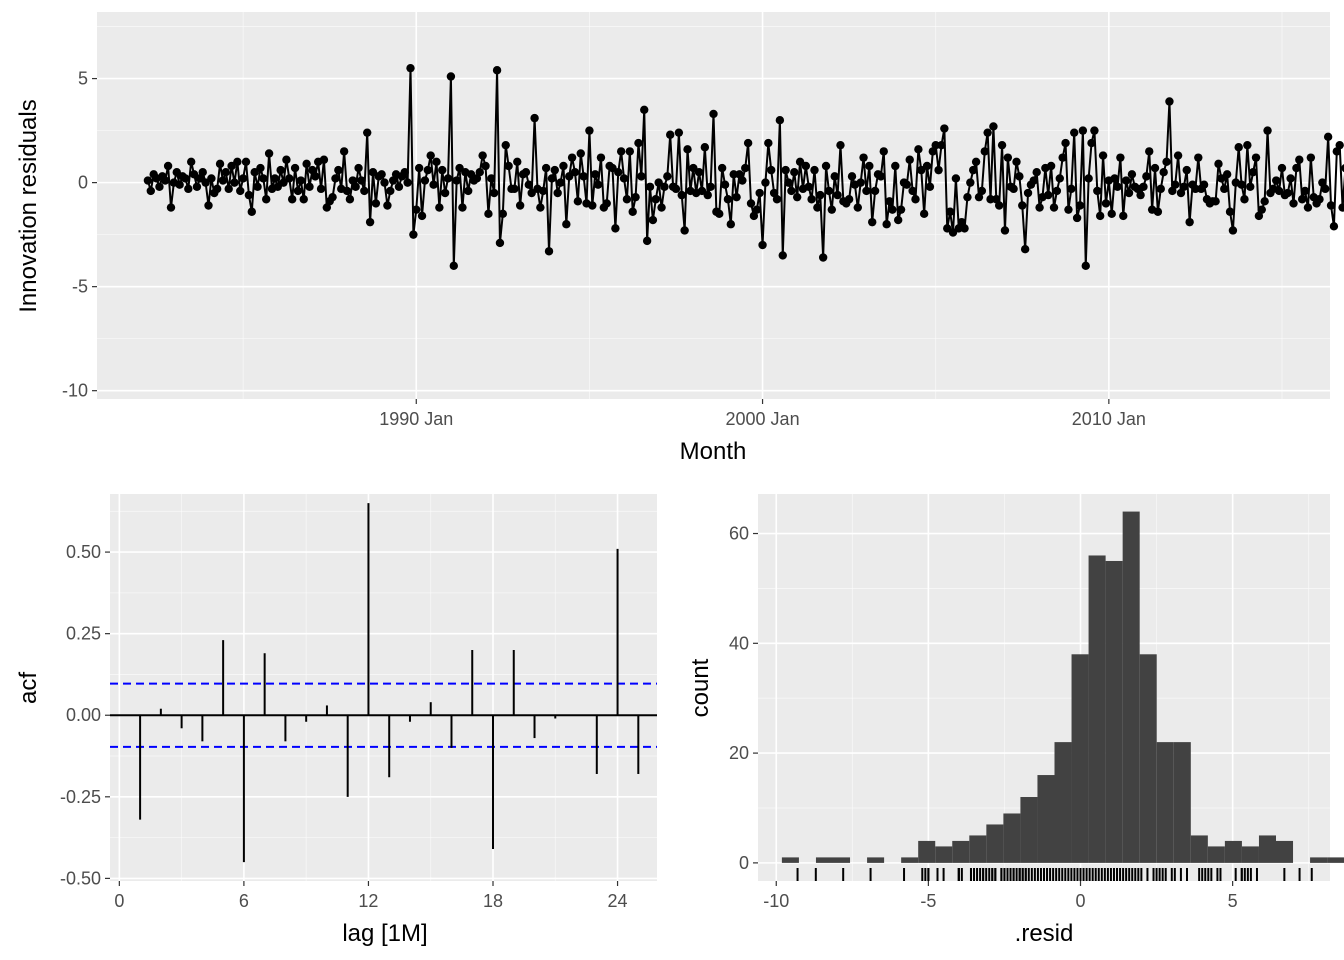  Describe the element at coordinates (244, 901) in the screenshot. I see `acf-x-tick-label: 6` at that location.